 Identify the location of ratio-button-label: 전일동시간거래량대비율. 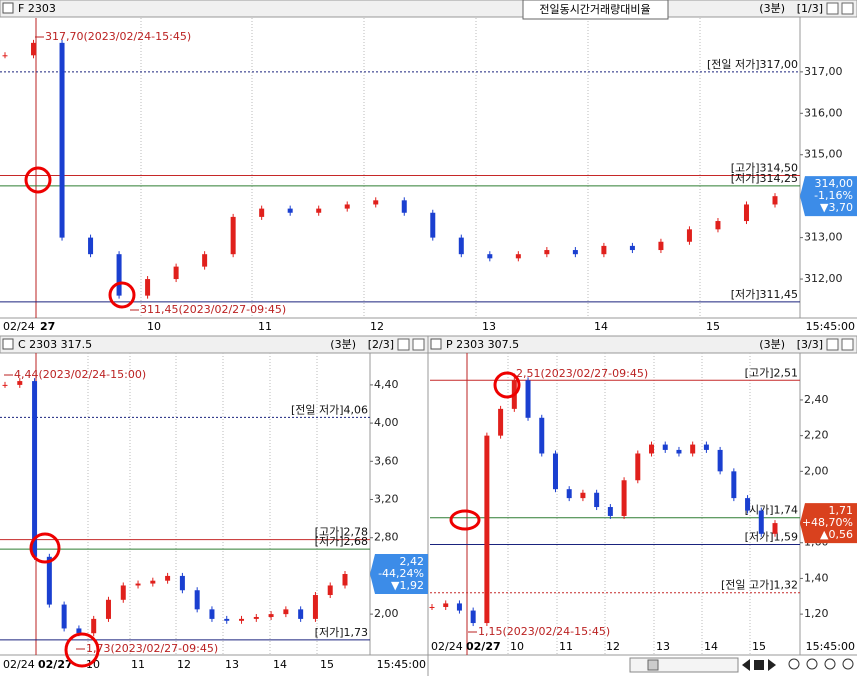
(594, 9).